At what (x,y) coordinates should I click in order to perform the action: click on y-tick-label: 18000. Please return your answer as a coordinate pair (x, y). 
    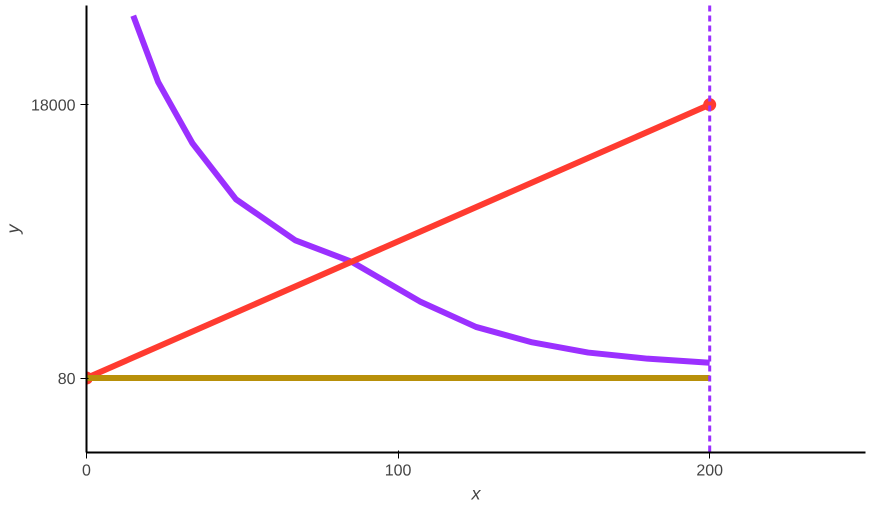
    Looking at the image, I should click on (53, 106).